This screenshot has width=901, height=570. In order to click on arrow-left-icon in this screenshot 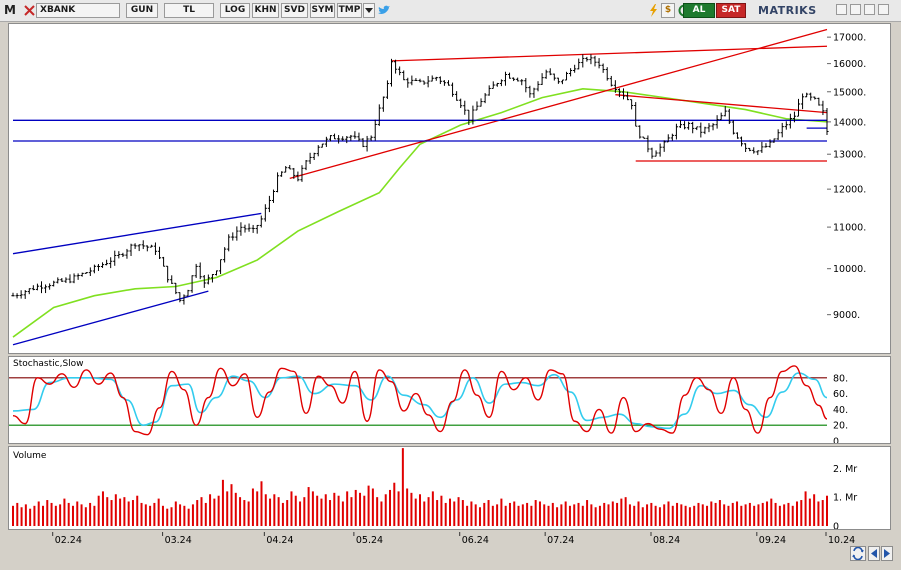, I will do `click(874, 553)`.